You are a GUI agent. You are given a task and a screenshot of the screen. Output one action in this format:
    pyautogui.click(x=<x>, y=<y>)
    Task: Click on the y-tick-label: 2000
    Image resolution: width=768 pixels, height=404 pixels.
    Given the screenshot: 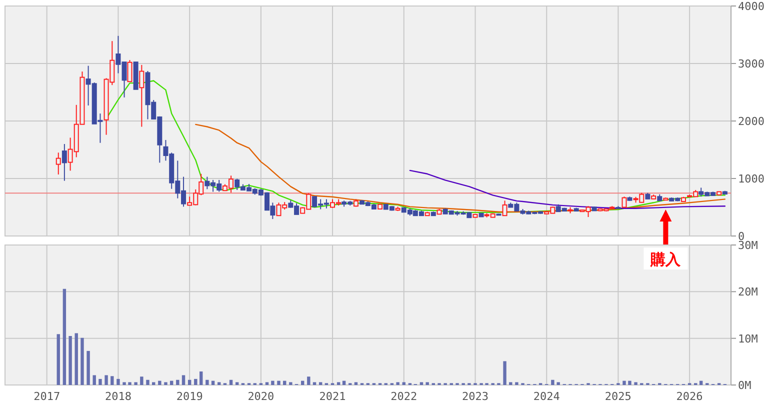 What is the action you would take?
    pyautogui.click(x=751, y=121)
    